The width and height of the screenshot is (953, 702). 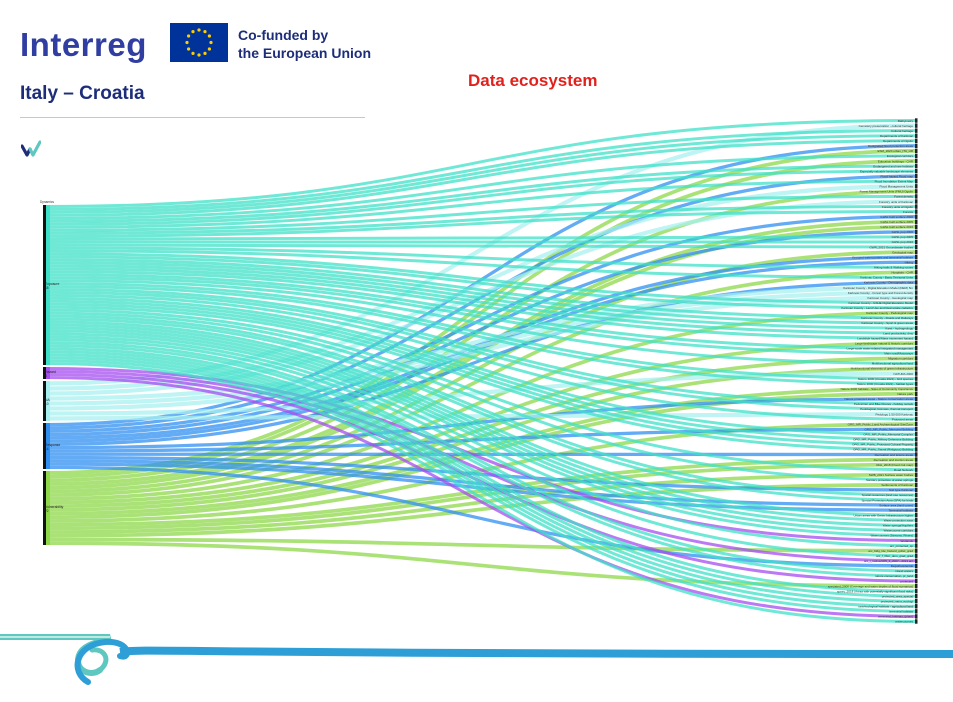 What do you see at coordinates (894, 556) in the screenshot?
I see `sankey-target-label: arc_f_filter_dom_grad_grad` at bounding box center [894, 556].